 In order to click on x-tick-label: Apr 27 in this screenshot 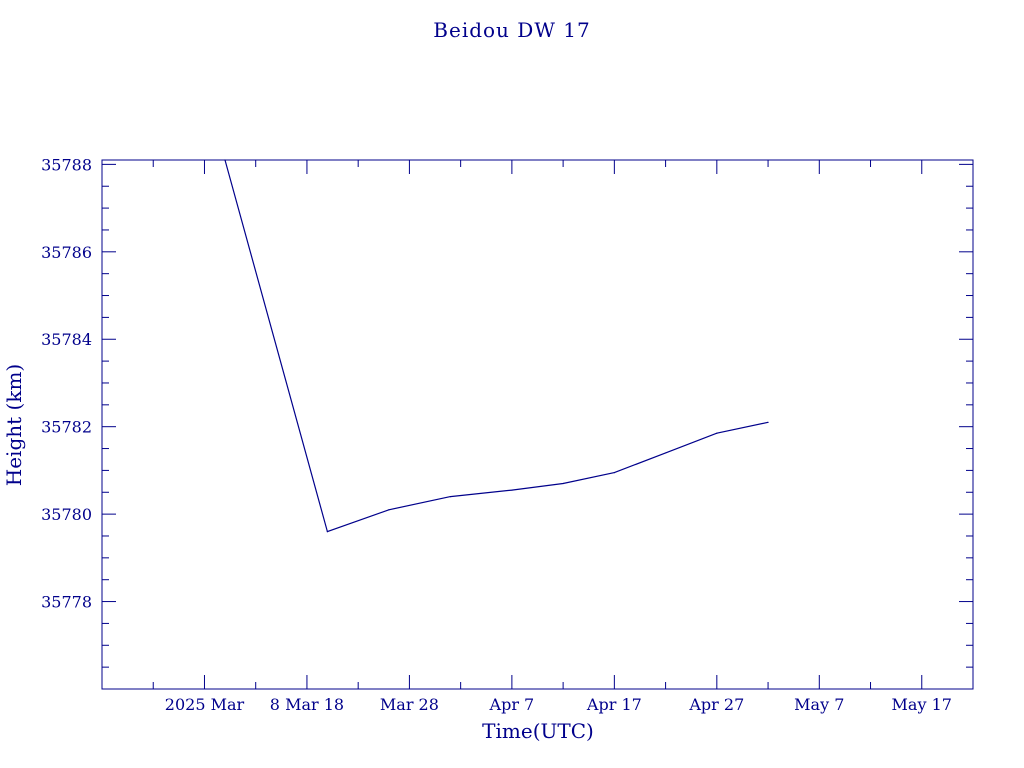, I will do `click(716, 704)`.